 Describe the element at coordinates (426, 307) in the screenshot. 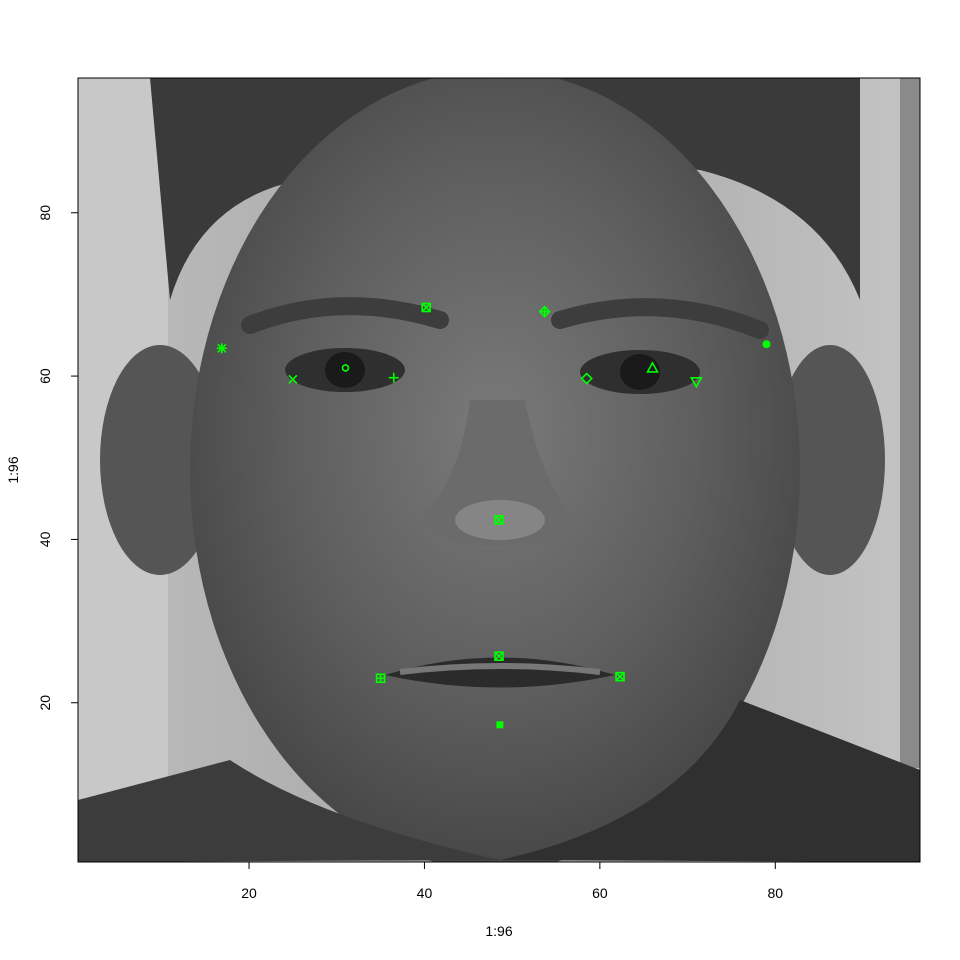

I see `keypoint-right-eyebrow-inner-end` at that location.